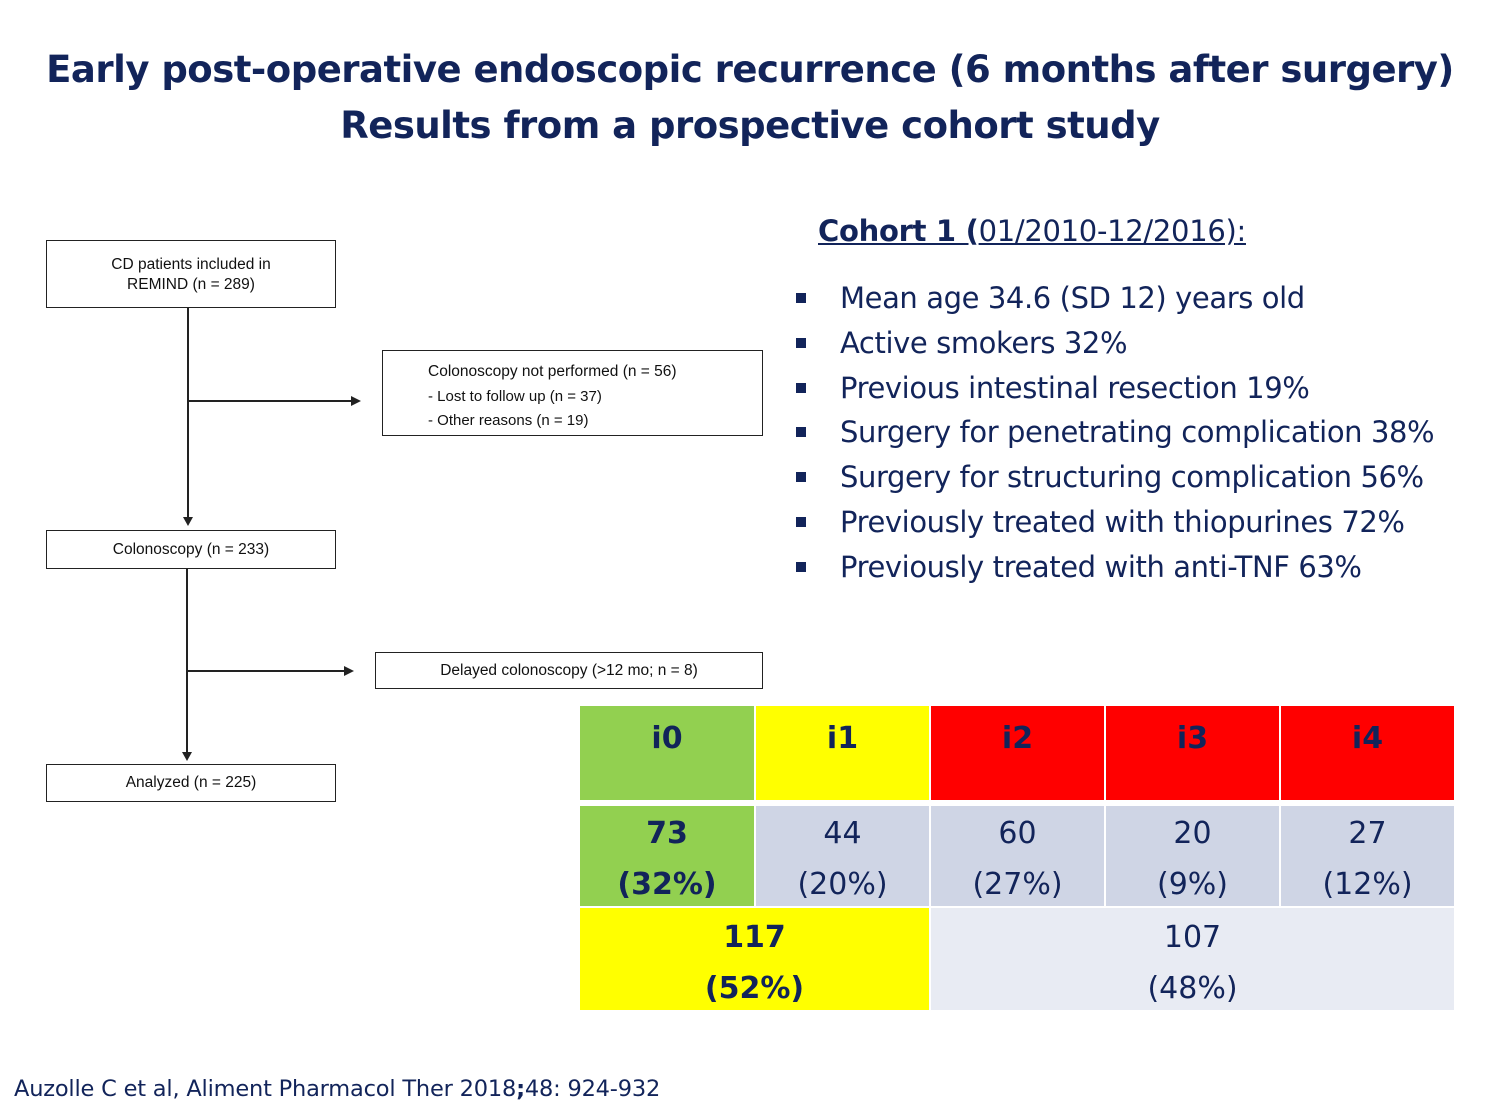  Describe the element at coordinates (1367, 833) in the screenshot. I see `cell-count: 27` at that location.